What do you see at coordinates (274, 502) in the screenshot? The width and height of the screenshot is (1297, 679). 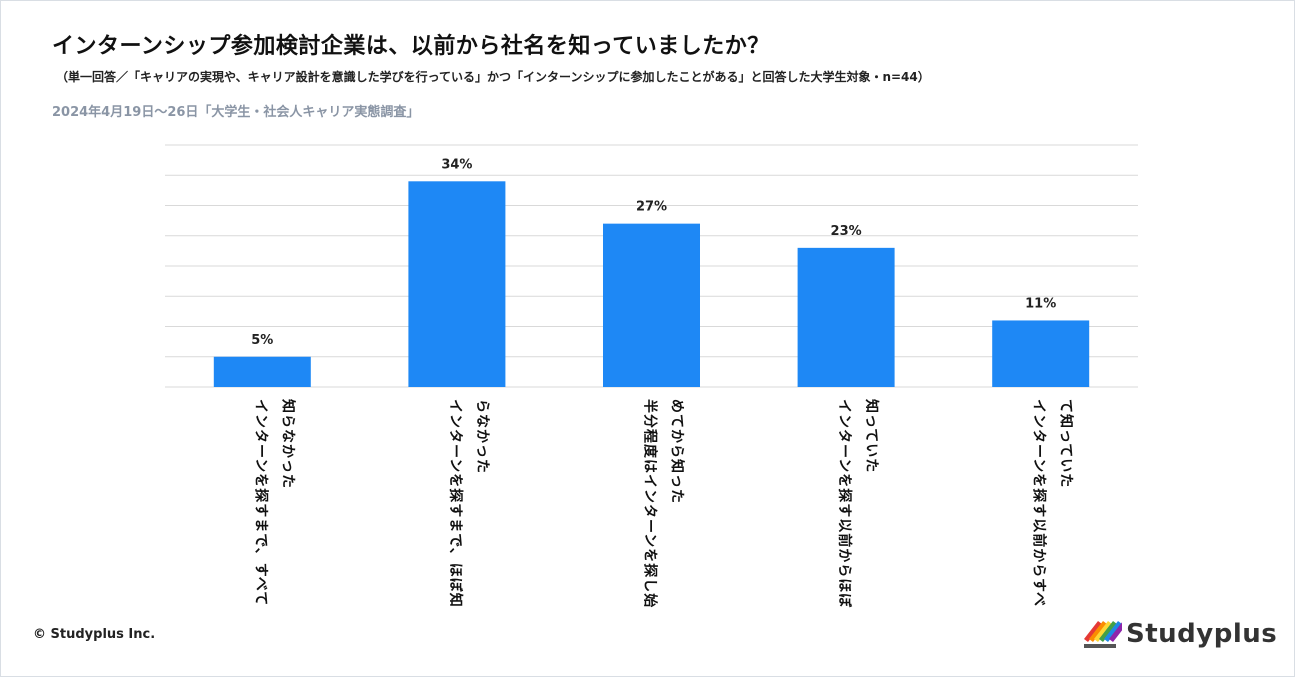 I see `category-label: インターンを探すまで、すべて 知らなかった` at bounding box center [274, 502].